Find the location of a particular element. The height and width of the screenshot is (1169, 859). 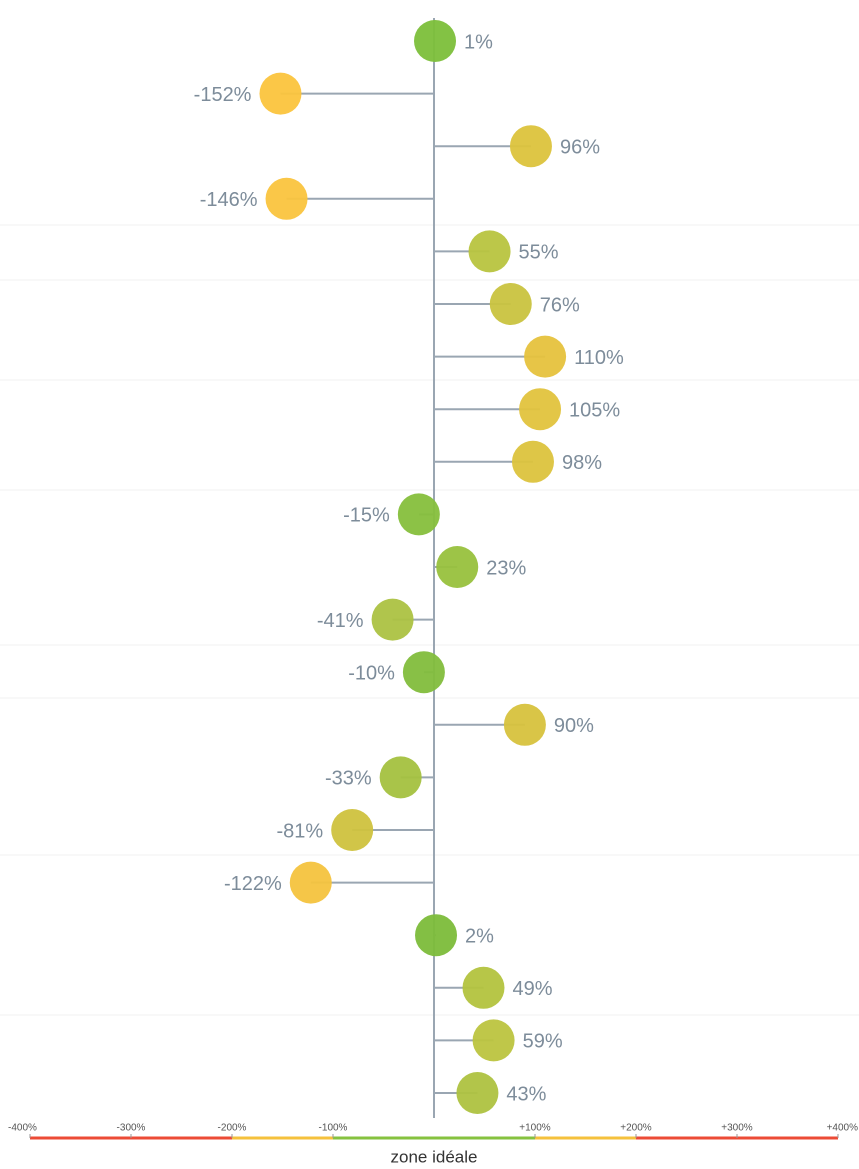

value-label: 43% is located at coordinates (526, 1094).